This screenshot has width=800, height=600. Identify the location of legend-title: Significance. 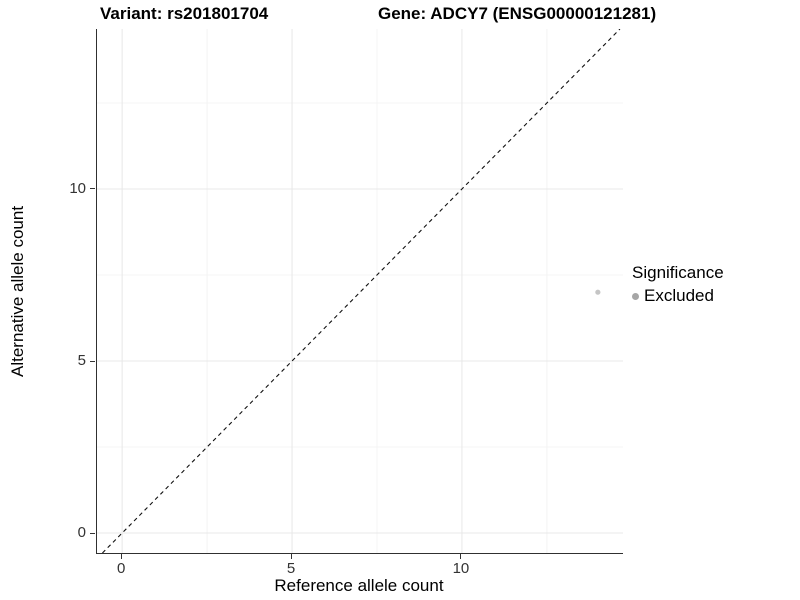
(678, 272).